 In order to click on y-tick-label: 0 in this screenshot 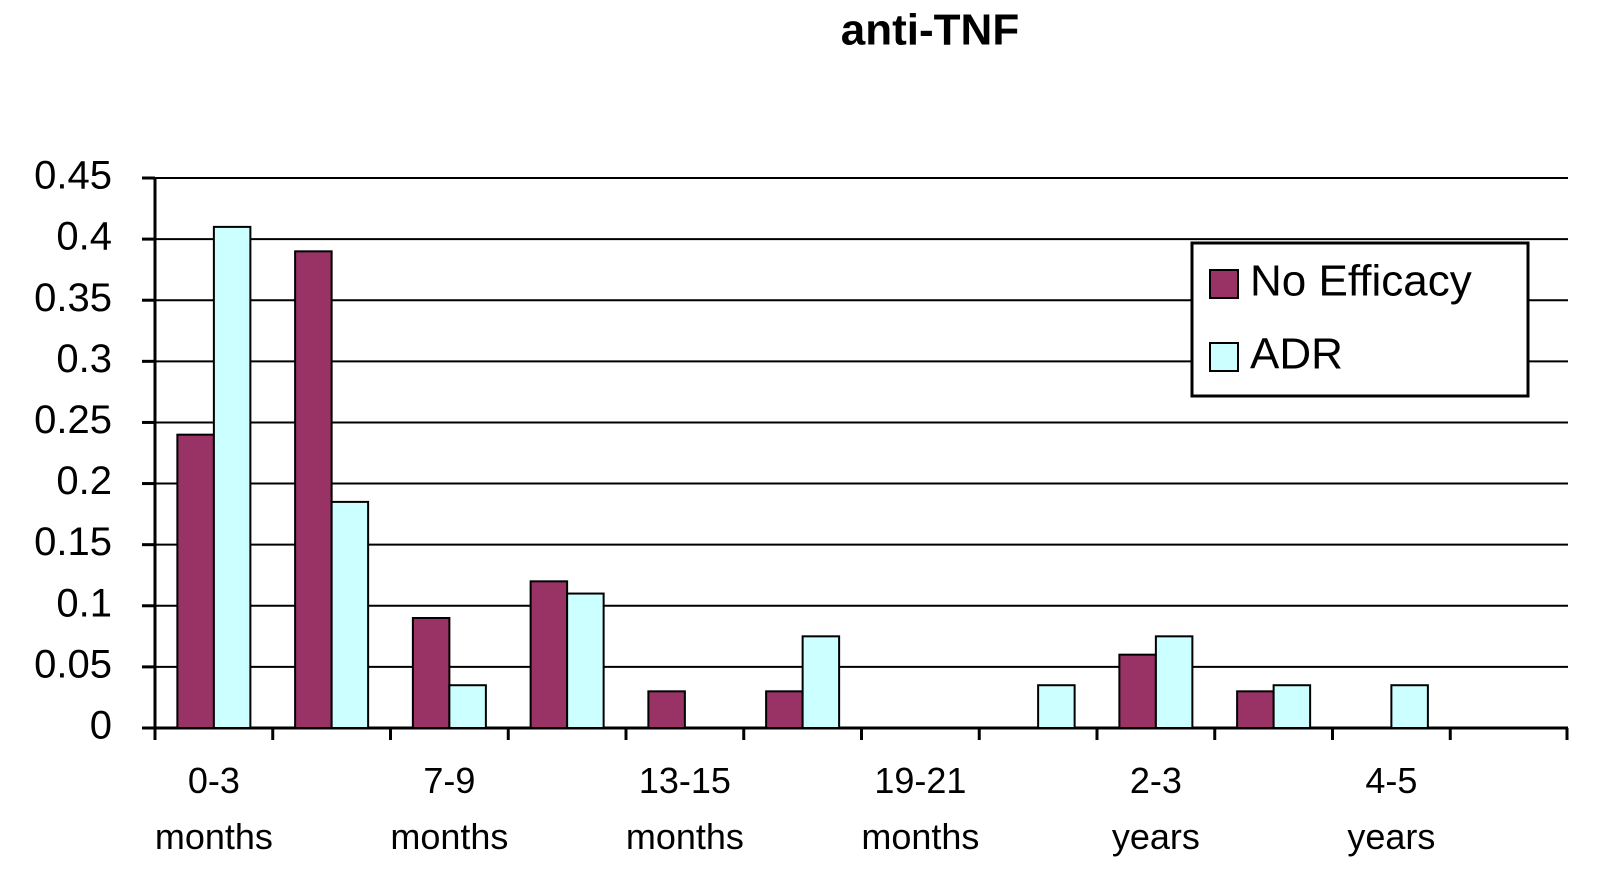, I will do `click(101, 726)`.